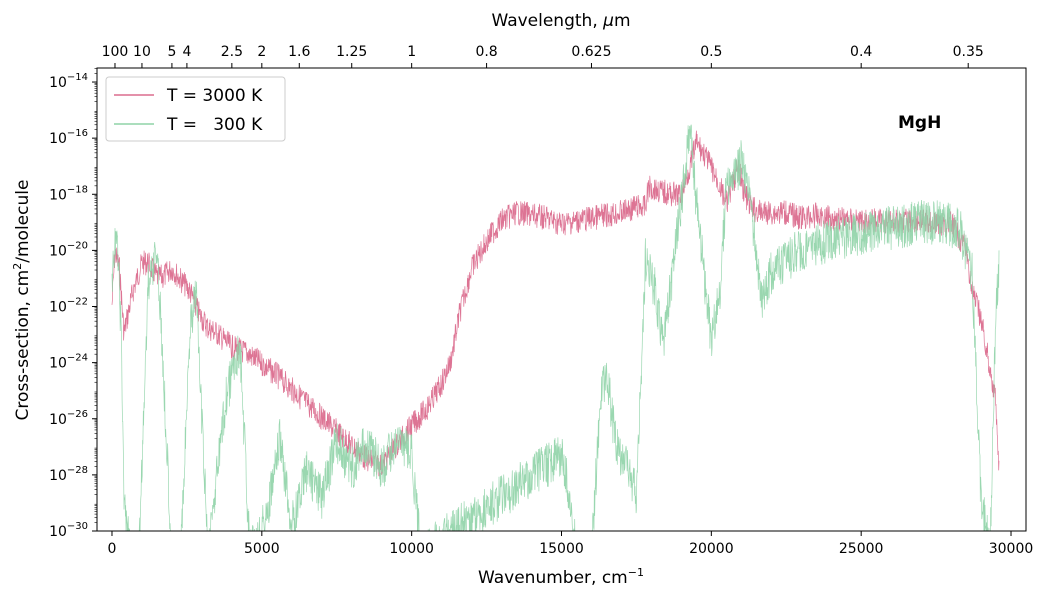 This screenshot has height=597, width=1047. What do you see at coordinates (68, 418) in the screenshot?
I see `y-tick-label: 10−26` at bounding box center [68, 418].